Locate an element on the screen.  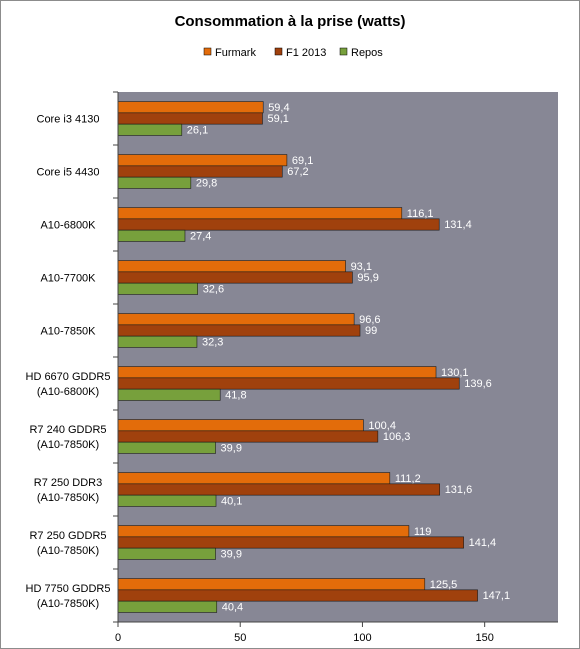
data-label: 130,1 is located at coordinates (455, 373).